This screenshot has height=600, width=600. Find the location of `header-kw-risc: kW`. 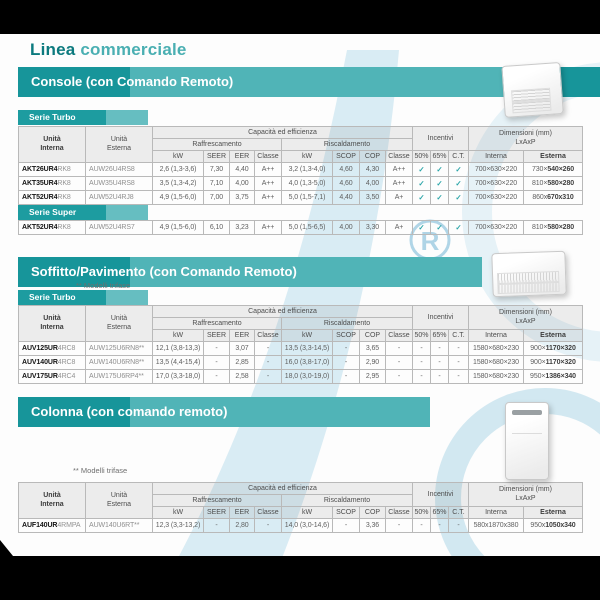

header-kw-risc: kW is located at coordinates (307, 512).